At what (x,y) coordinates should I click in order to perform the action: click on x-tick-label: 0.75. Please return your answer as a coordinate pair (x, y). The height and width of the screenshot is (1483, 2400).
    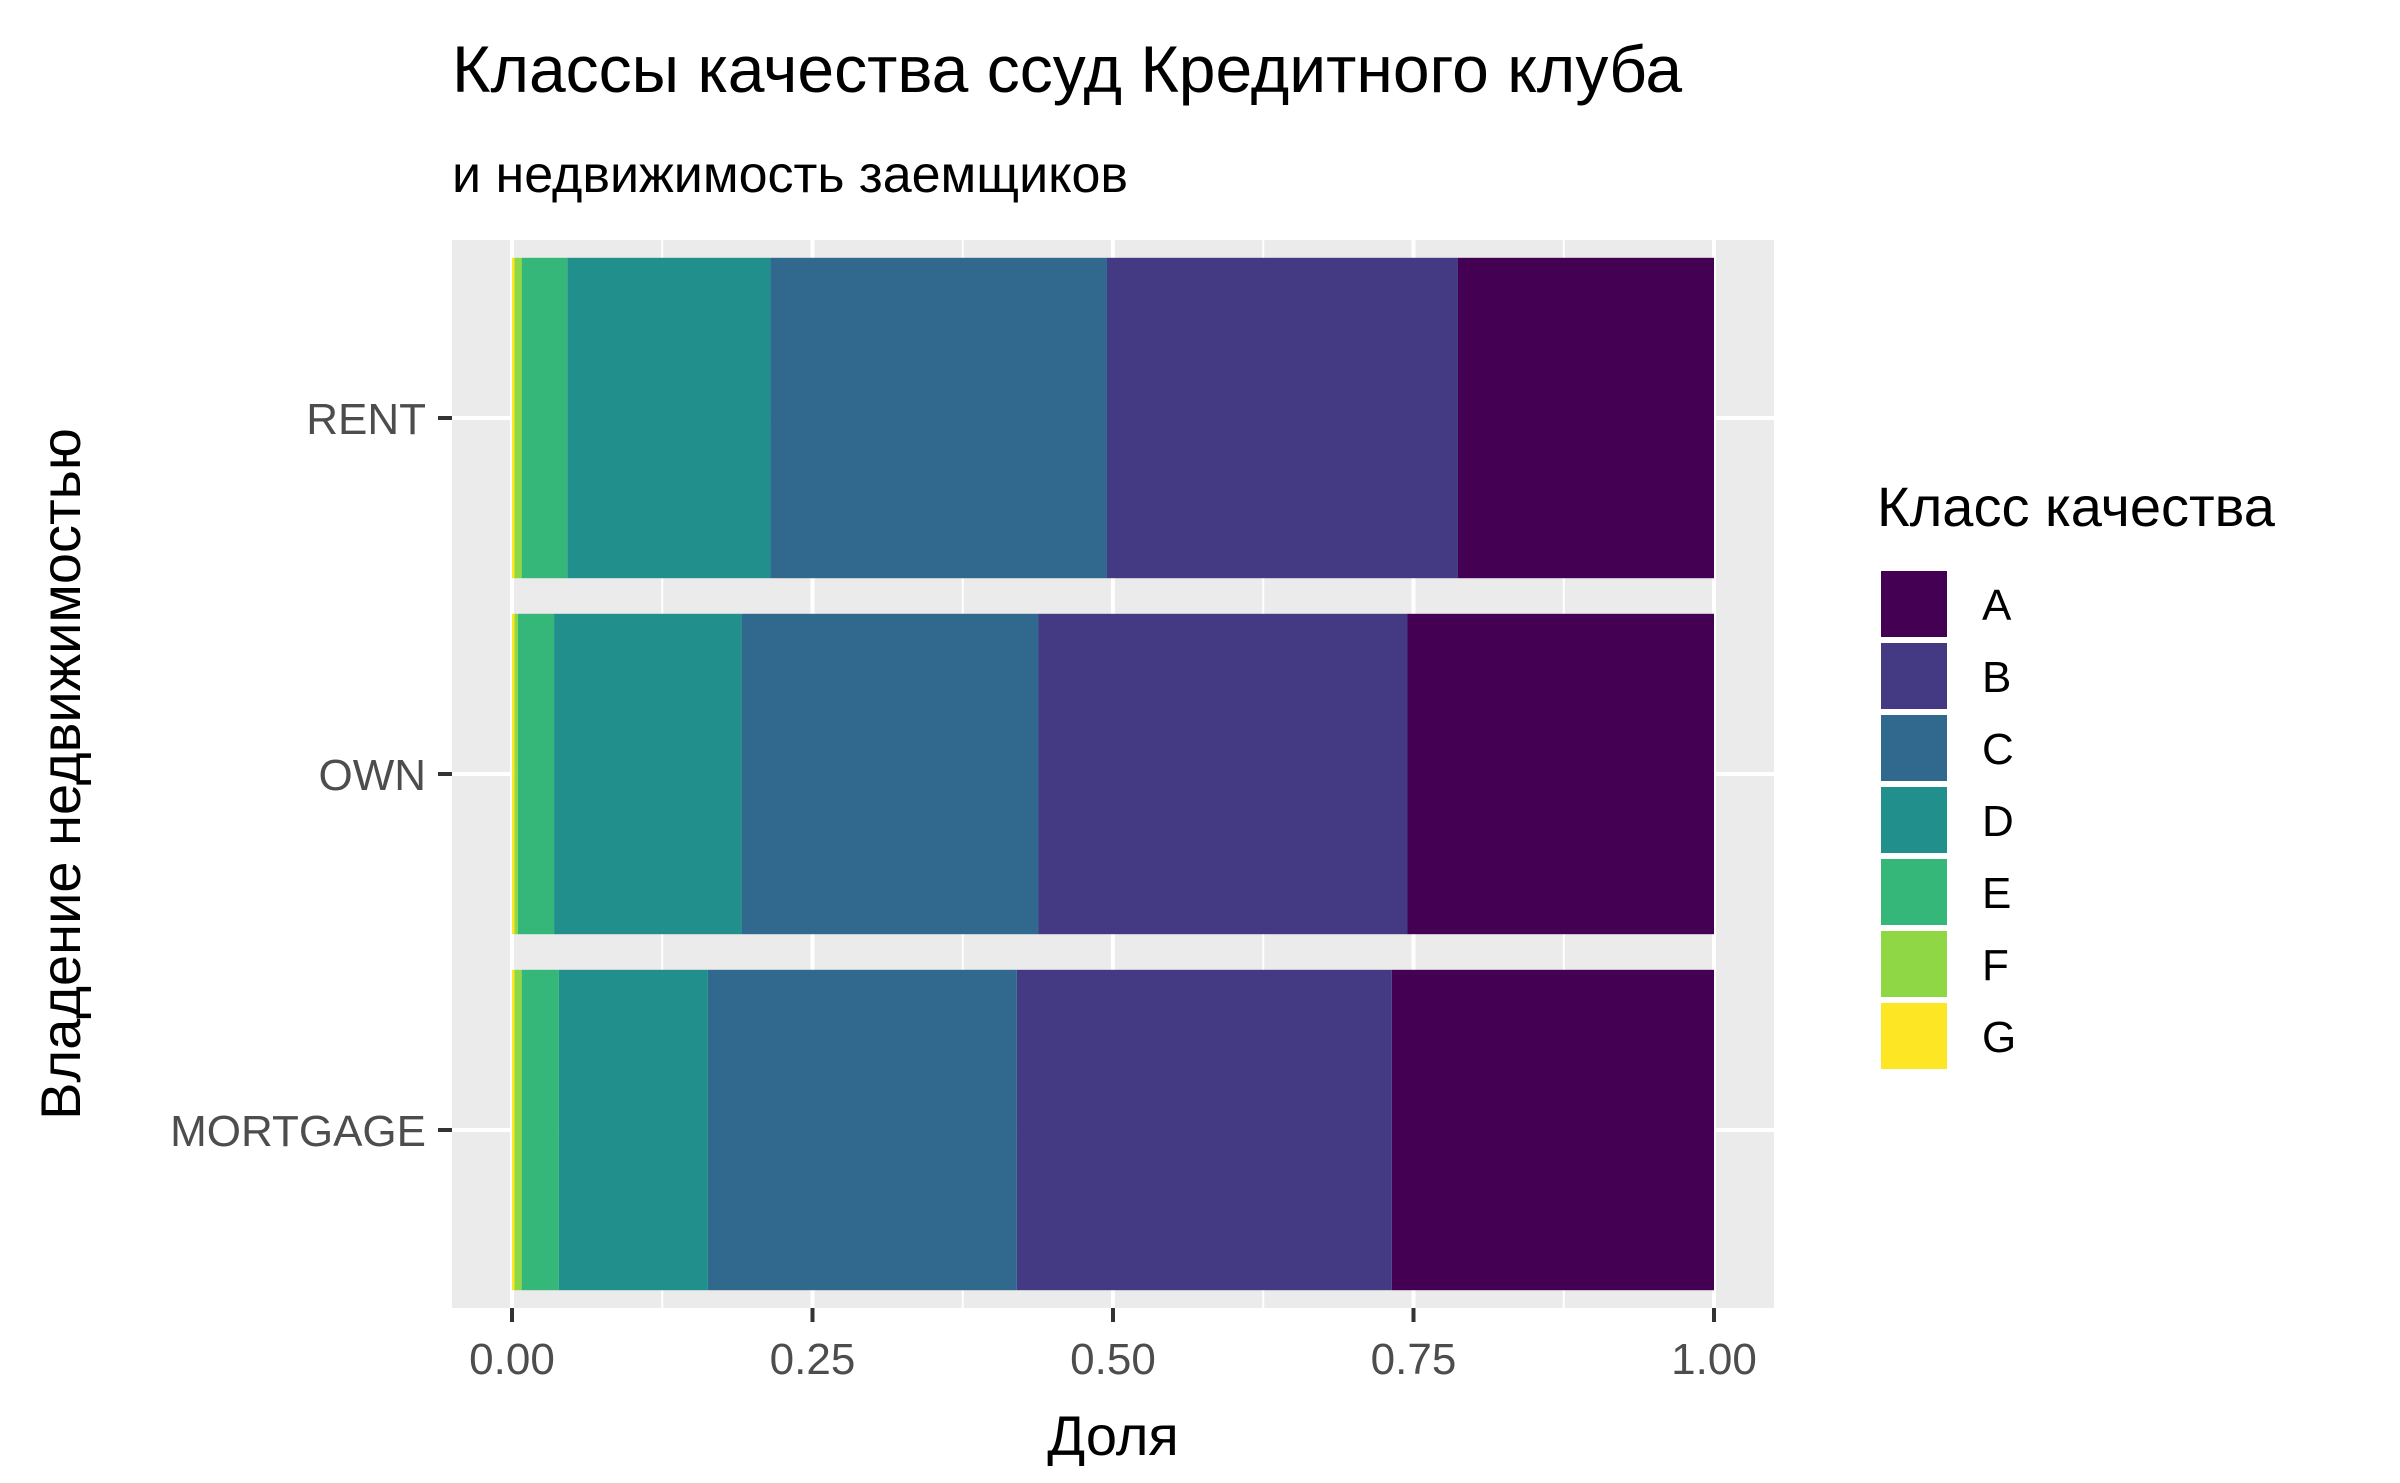
    Looking at the image, I should click on (1414, 1359).